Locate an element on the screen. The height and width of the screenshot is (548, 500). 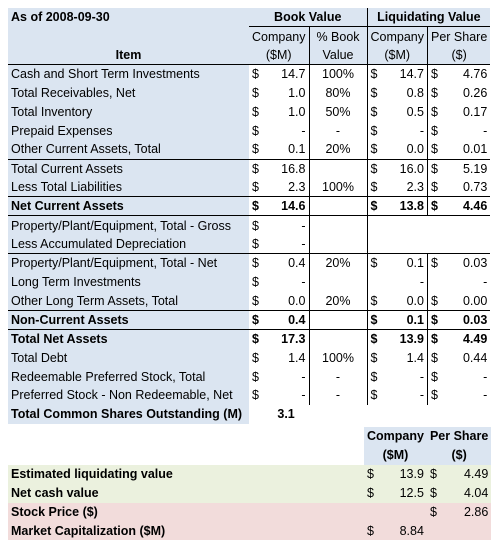
summary-per-share-header: Per Share is located at coordinates (459, 436).